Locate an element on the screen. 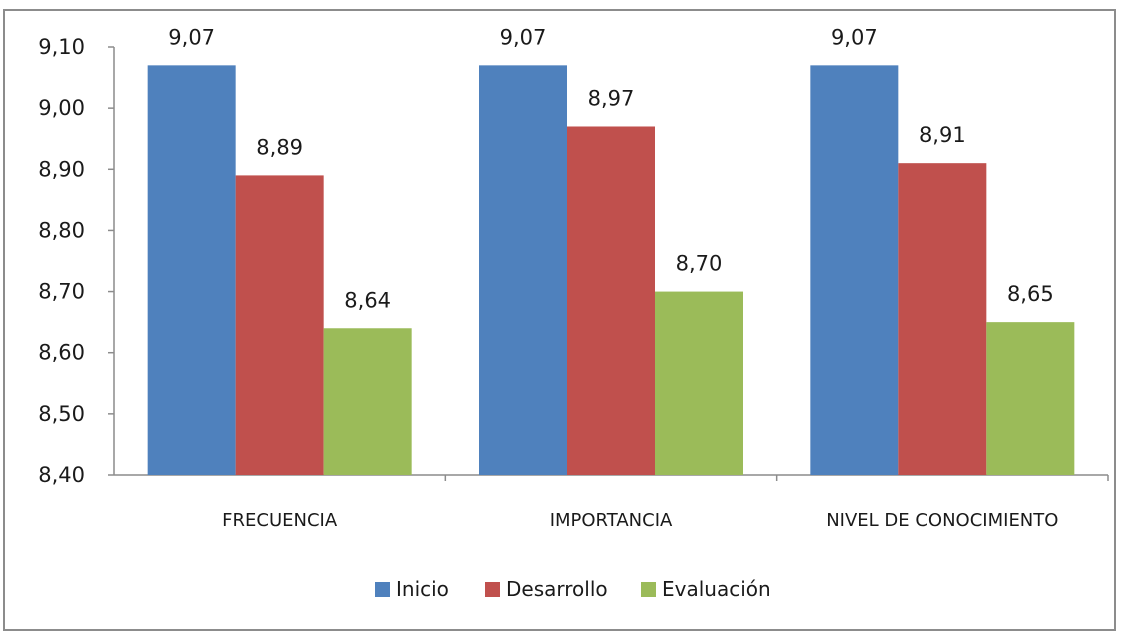  data-label: 8,65 is located at coordinates (1030, 294).